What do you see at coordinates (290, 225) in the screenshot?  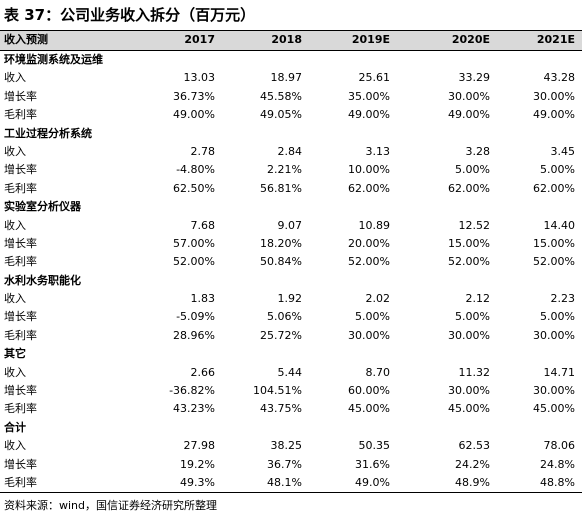 I see `value-cell: 9.07` at bounding box center [290, 225].